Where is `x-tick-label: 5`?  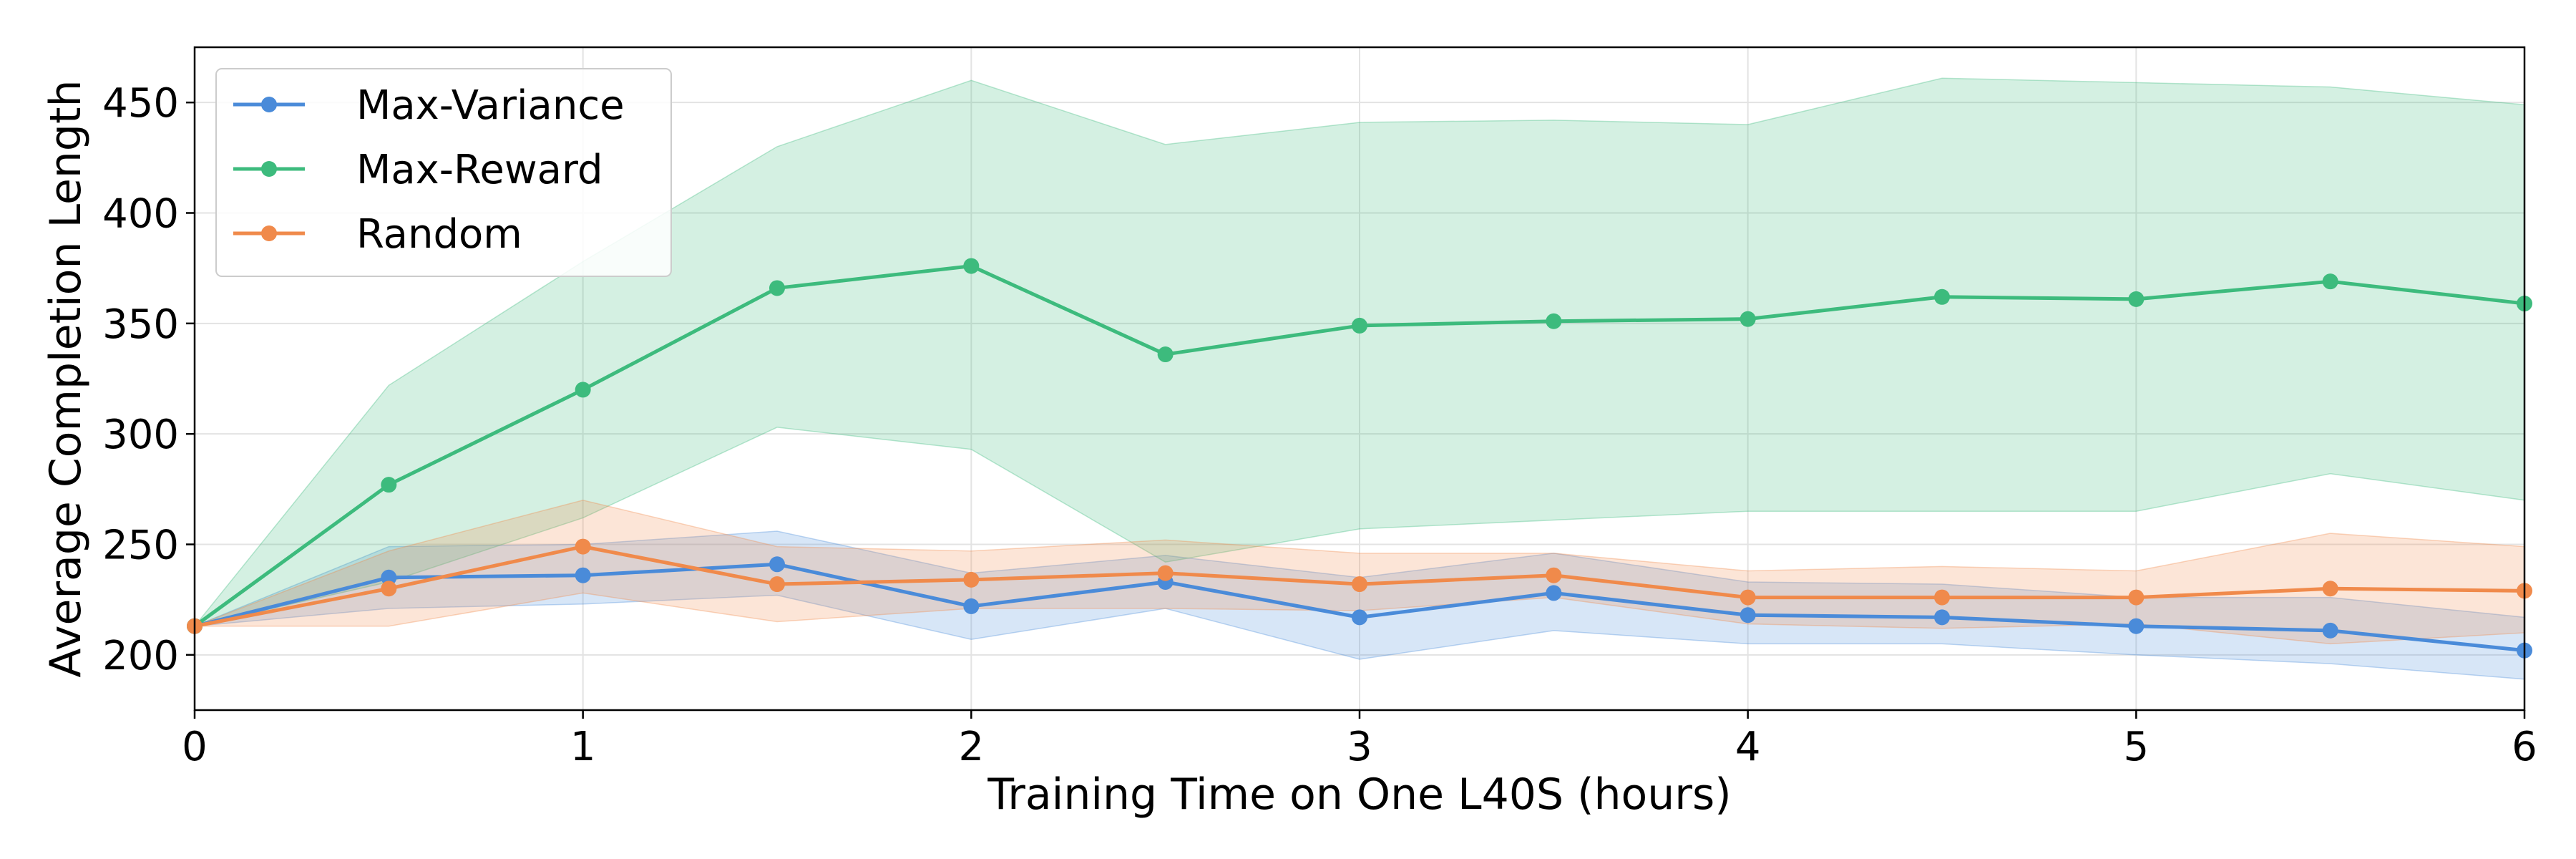 x-tick-label: 5 is located at coordinates (2137, 747).